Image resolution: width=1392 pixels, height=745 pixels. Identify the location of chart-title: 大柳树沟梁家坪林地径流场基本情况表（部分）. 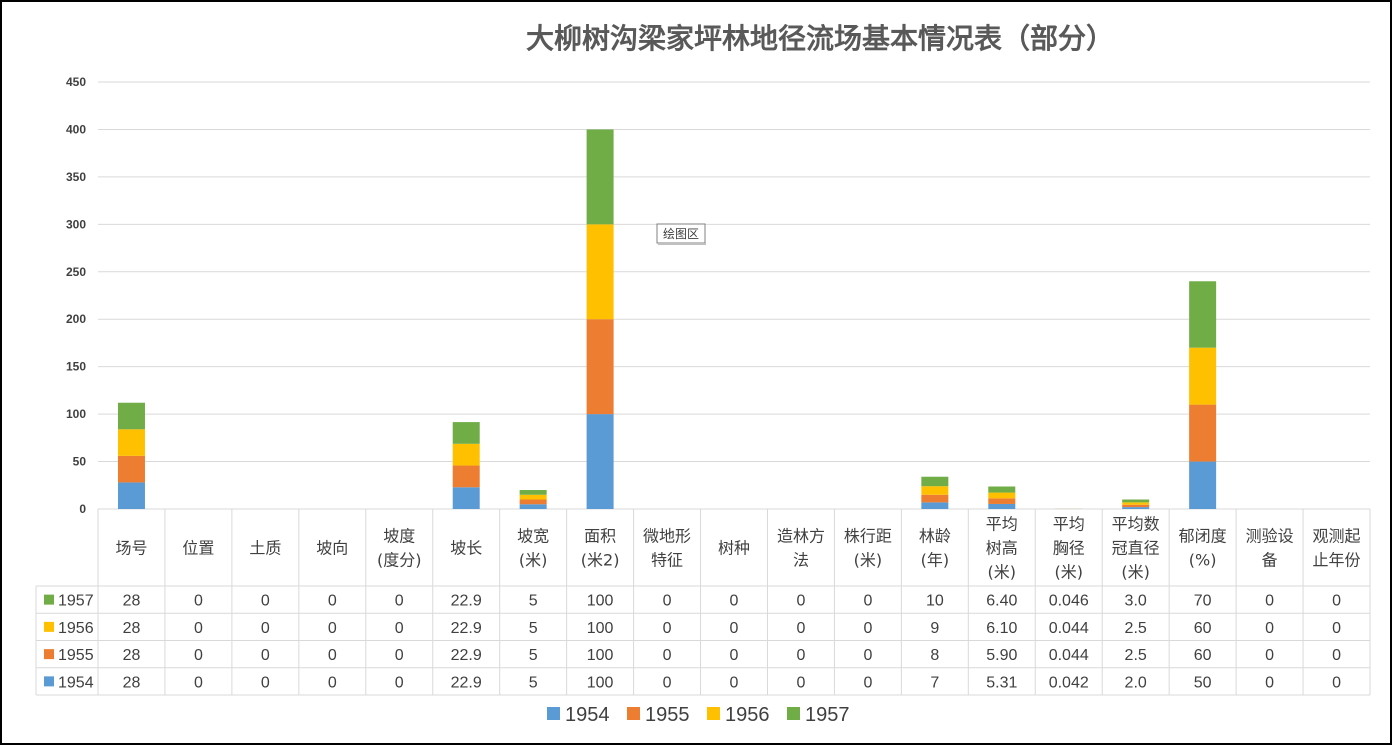
(820, 38).